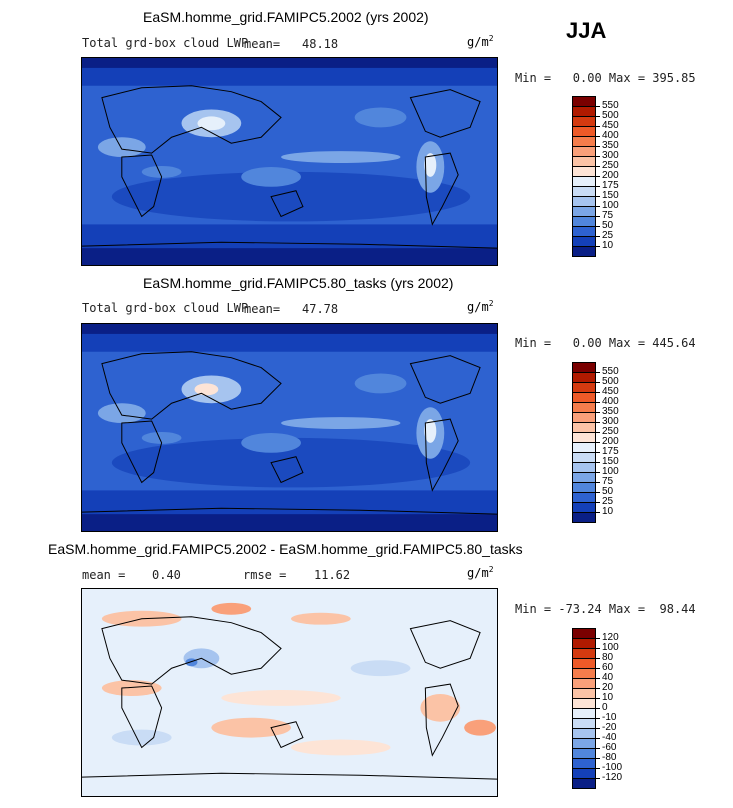 This screenshot has height=808, width=733. What do you see at coordinates (612, 777) in the screenshot?
I see `colorbar-label: -120` at bounding box center [612, 777].